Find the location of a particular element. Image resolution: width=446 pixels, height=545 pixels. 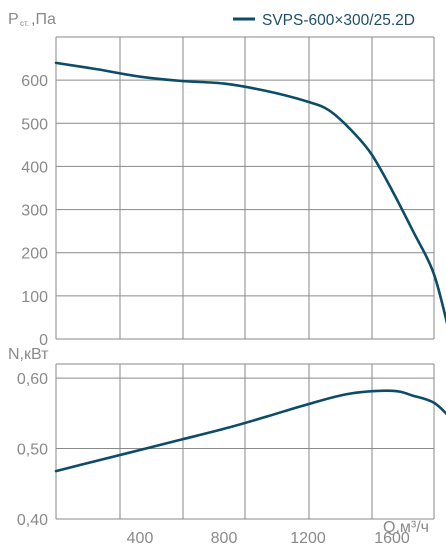

x-tick-label: 1200 is located at coordinates (308, 537).